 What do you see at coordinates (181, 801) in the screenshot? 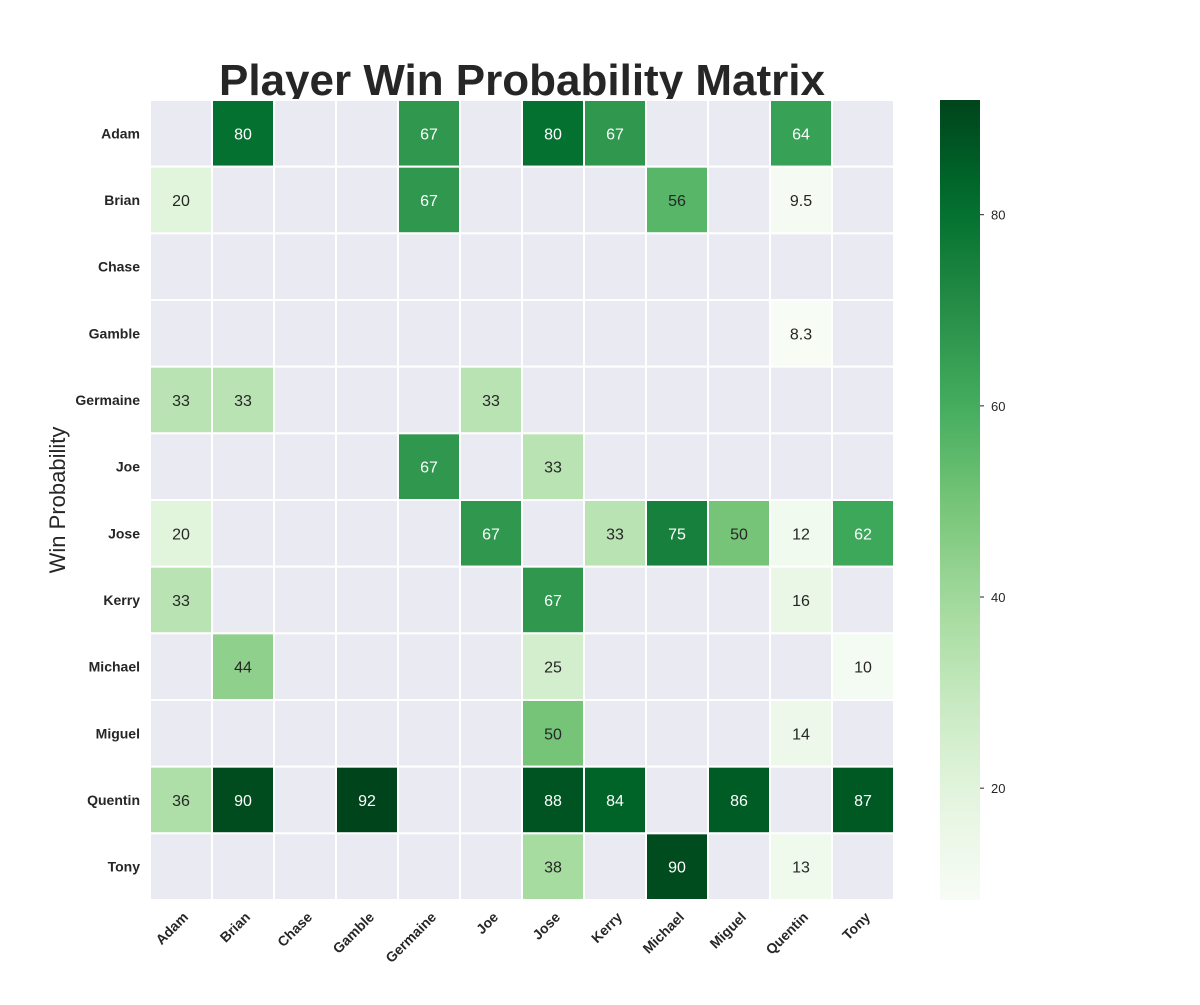
I see `heatmap-cell-label: 36` at bounding box center [181, 801].